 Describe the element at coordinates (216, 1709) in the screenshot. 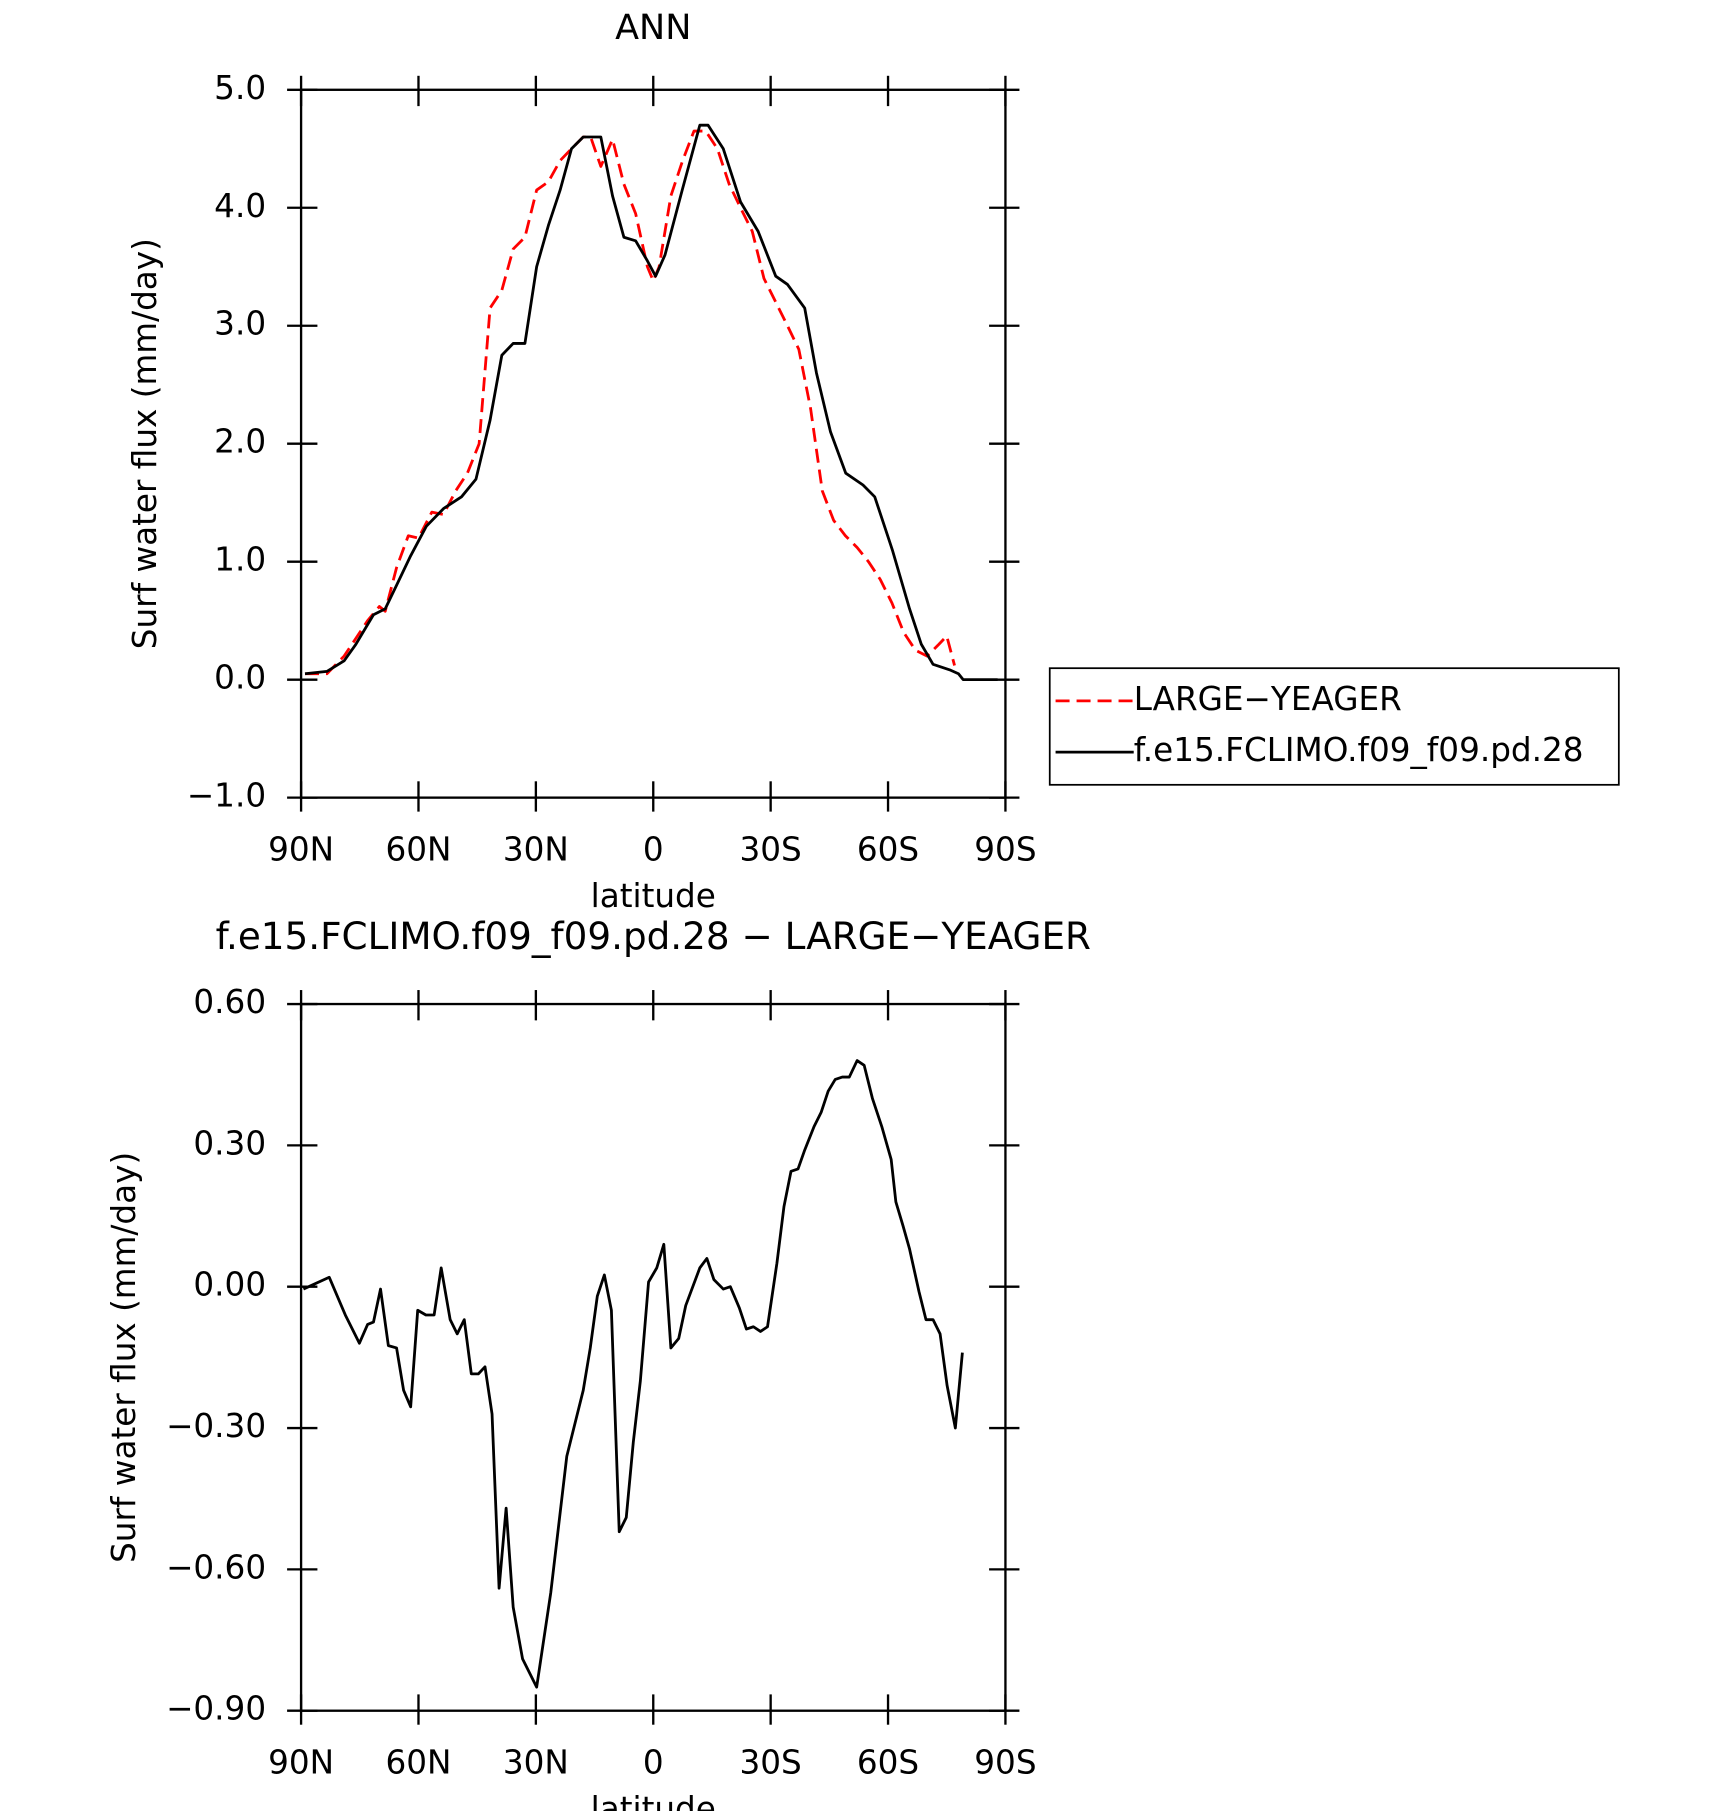

I see `y-tick-label: −0.90` at that location.